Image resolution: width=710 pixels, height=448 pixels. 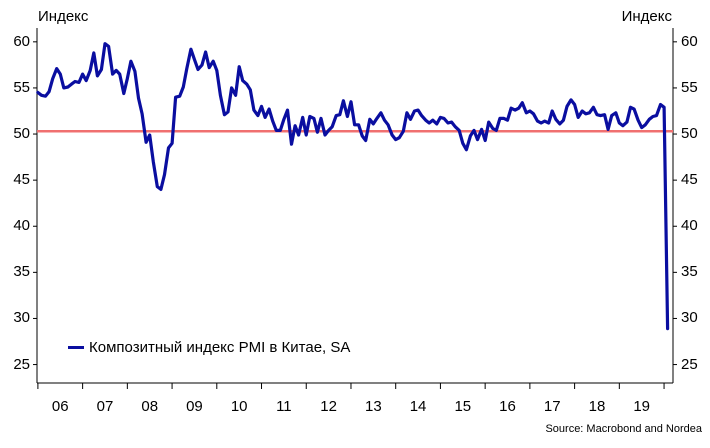 I want to click on legend-swatch, so click(x=76, y=347).